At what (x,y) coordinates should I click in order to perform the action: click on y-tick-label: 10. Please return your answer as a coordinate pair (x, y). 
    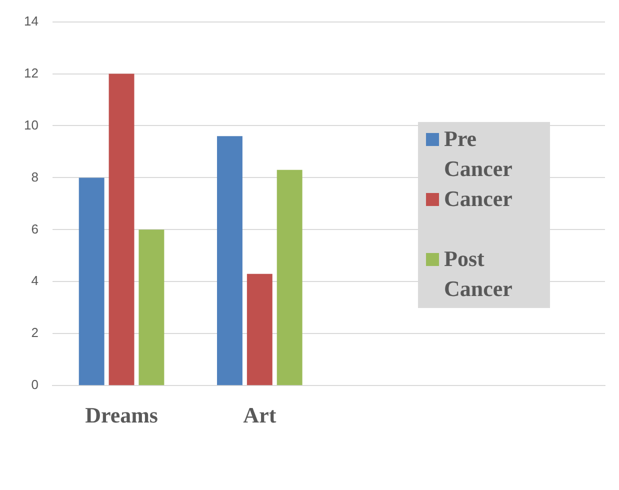
    Looking at the image, I should click on (31, 124).